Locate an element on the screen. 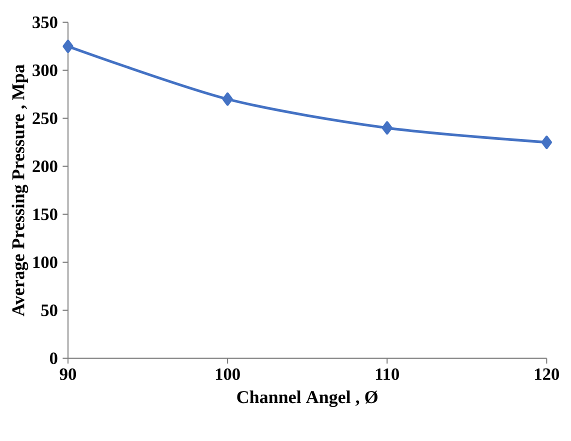 This screenshot has width=571, height=441. y-tick-label: 350 is located at coordinates (45, 22).